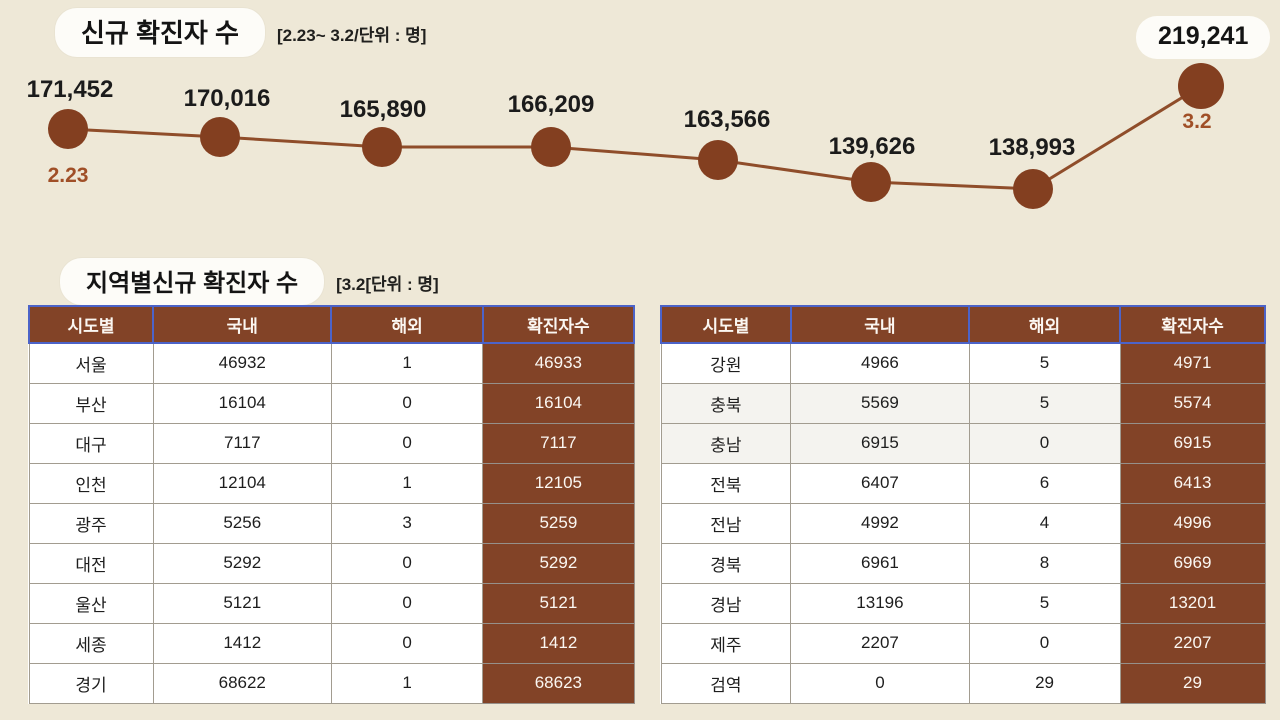 The image size is (1280, 720). What do you see at coordinates (880, 483) in the screenshot?
I see `domestic-count-cell: 6407` at bounding box center [880, 483].